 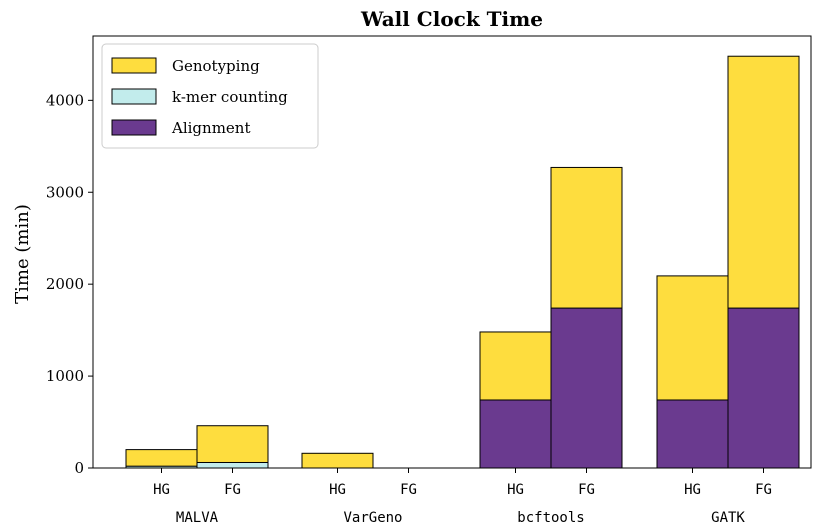 I want to click on x-axis: HG FG MALVA HG FG VarGeno HG FG bcftools HG FG GATK, so click(x=462, y=497).